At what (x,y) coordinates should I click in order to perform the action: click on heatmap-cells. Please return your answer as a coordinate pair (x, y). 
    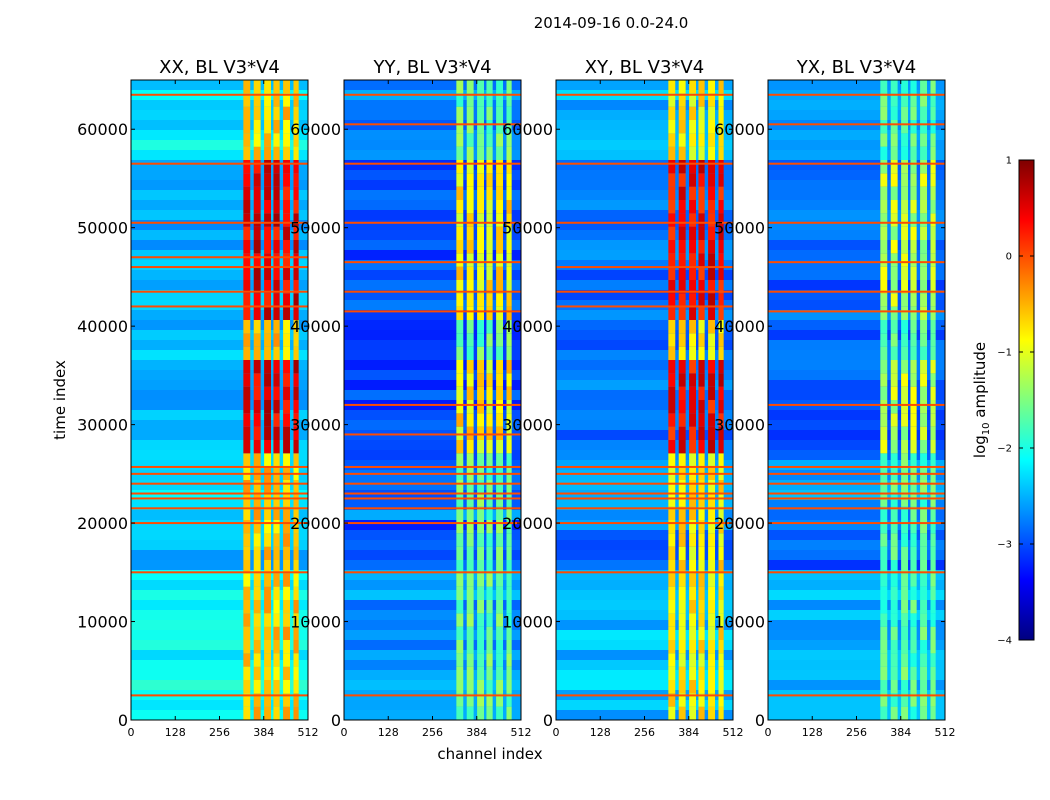
    Looking at the image, I should click on (856, 400).